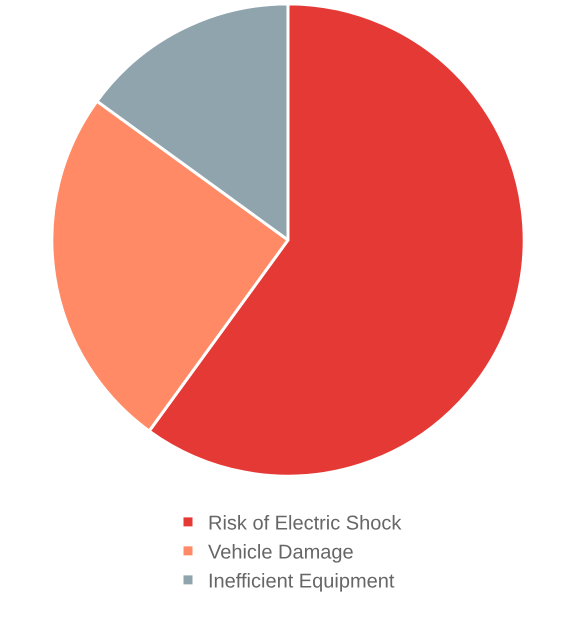 Image resolution: width=576 pixels, height=640 pixels. I want to click on legend-label: Vehicle Damage, so click(281, 553).